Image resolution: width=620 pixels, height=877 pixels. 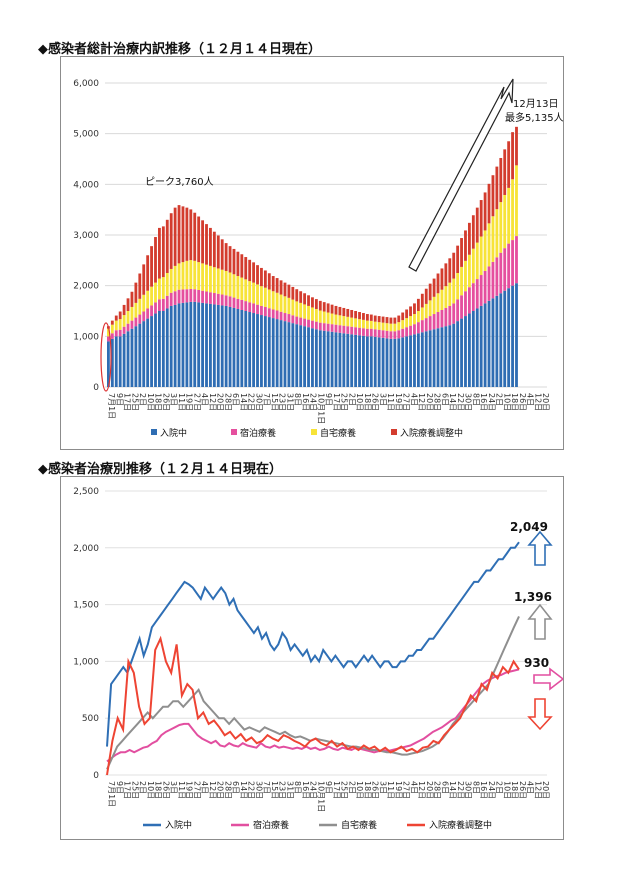 I want to click on down-arrow-red-icon, so click(x=540, y=714).